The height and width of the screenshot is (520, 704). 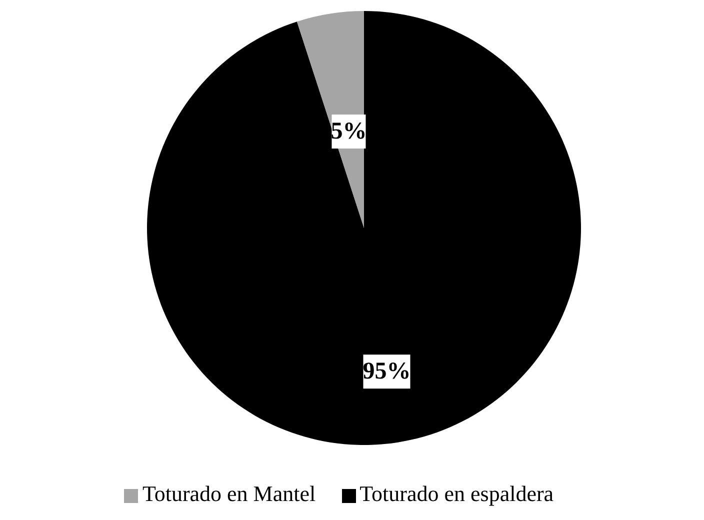 What do you see at coordinates (457, 493) in the screenshot?
I see `legend-label: Toturado en espaldera` at bounding box center [457, 493].